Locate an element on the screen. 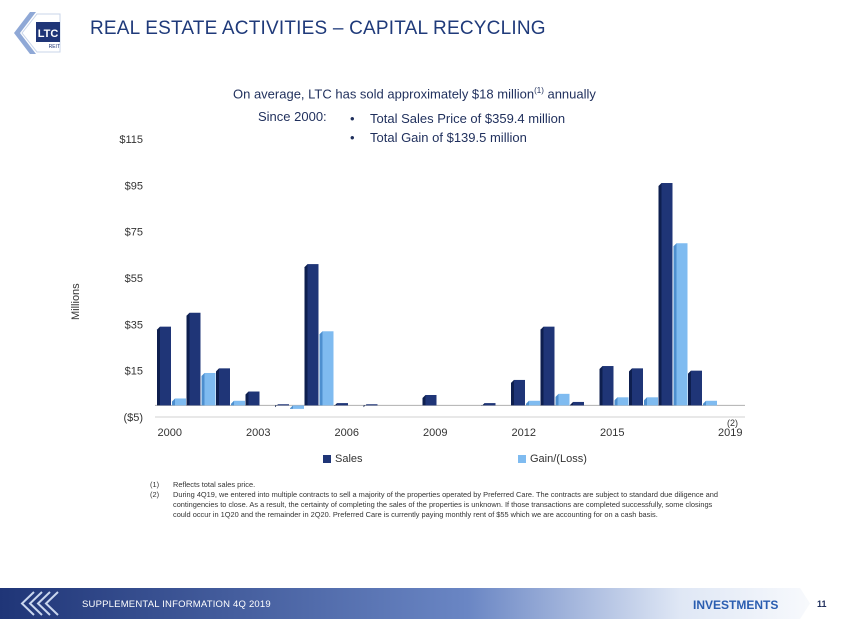  x-tick-label: 2009 is located at coordinates (435, 433).